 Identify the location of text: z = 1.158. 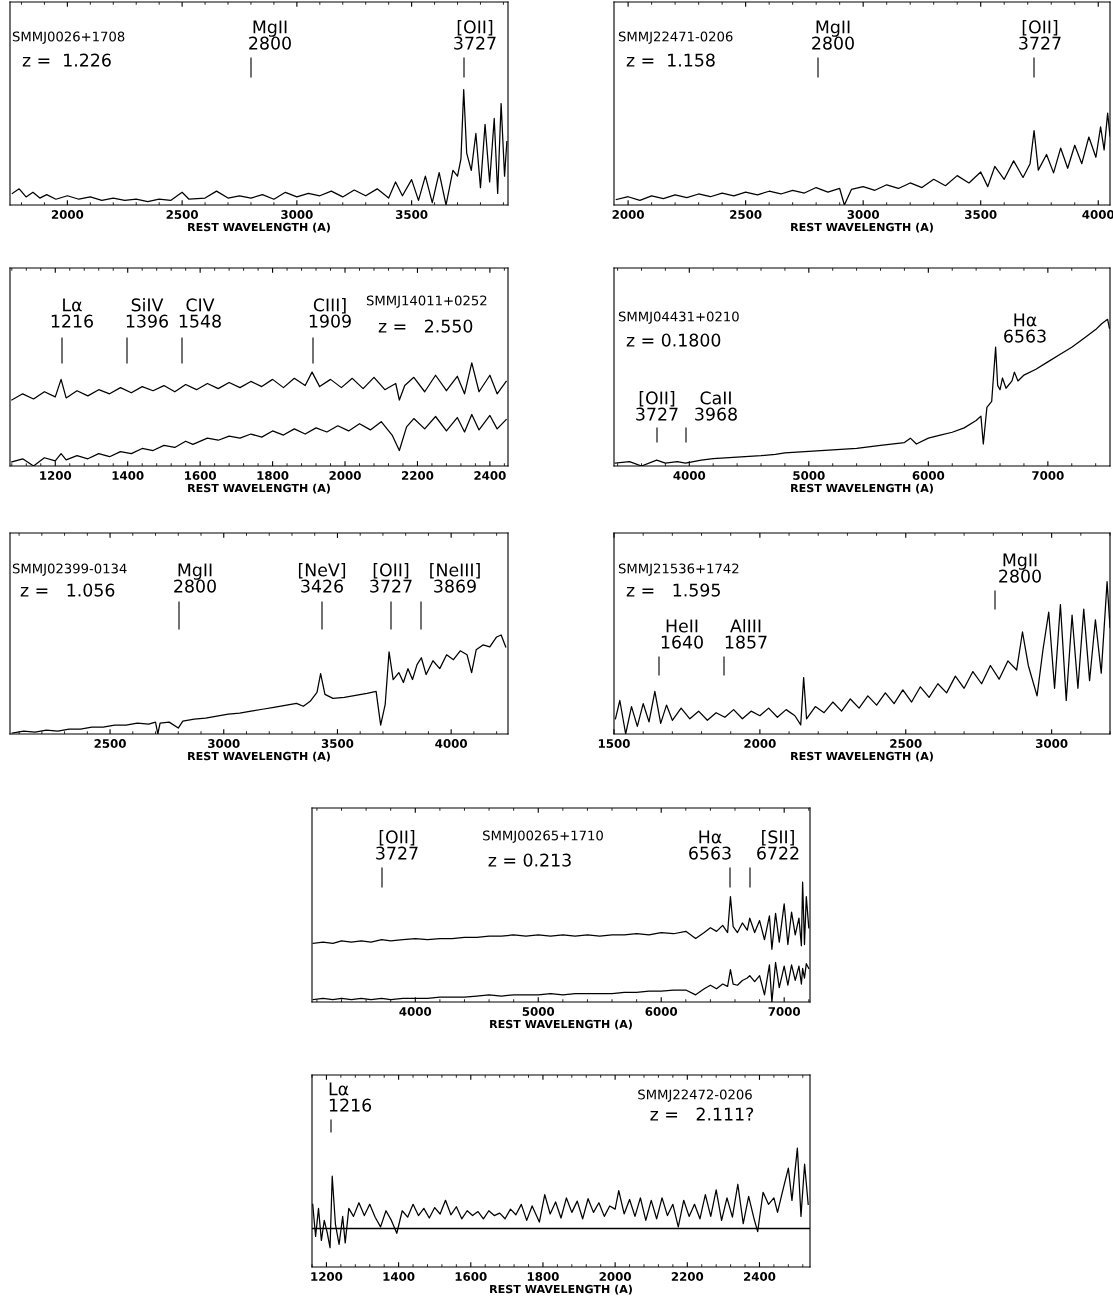
(670, 60).